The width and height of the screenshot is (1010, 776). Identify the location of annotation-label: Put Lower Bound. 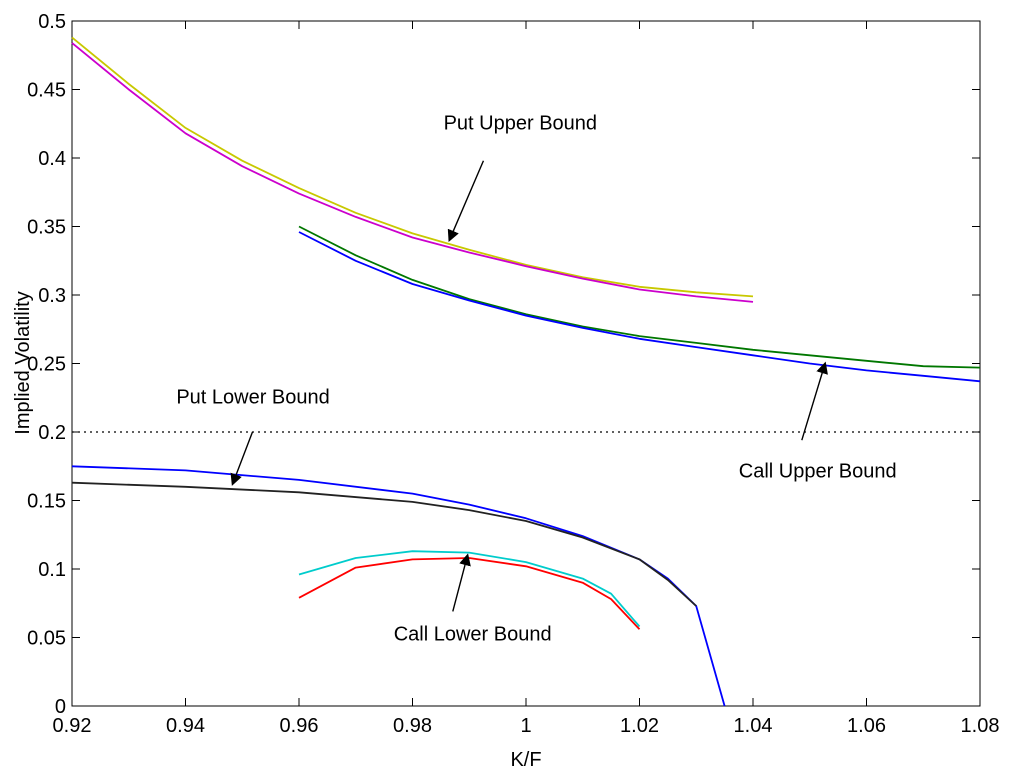
(252, 397).